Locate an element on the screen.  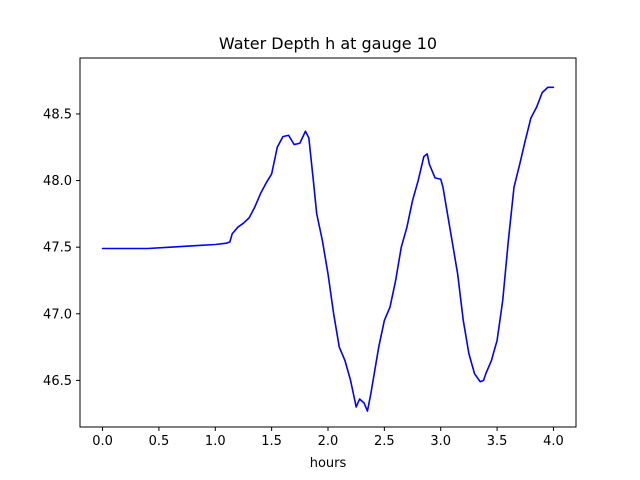
x-tick-label: 0.5 is located at coordinates (159, 441).